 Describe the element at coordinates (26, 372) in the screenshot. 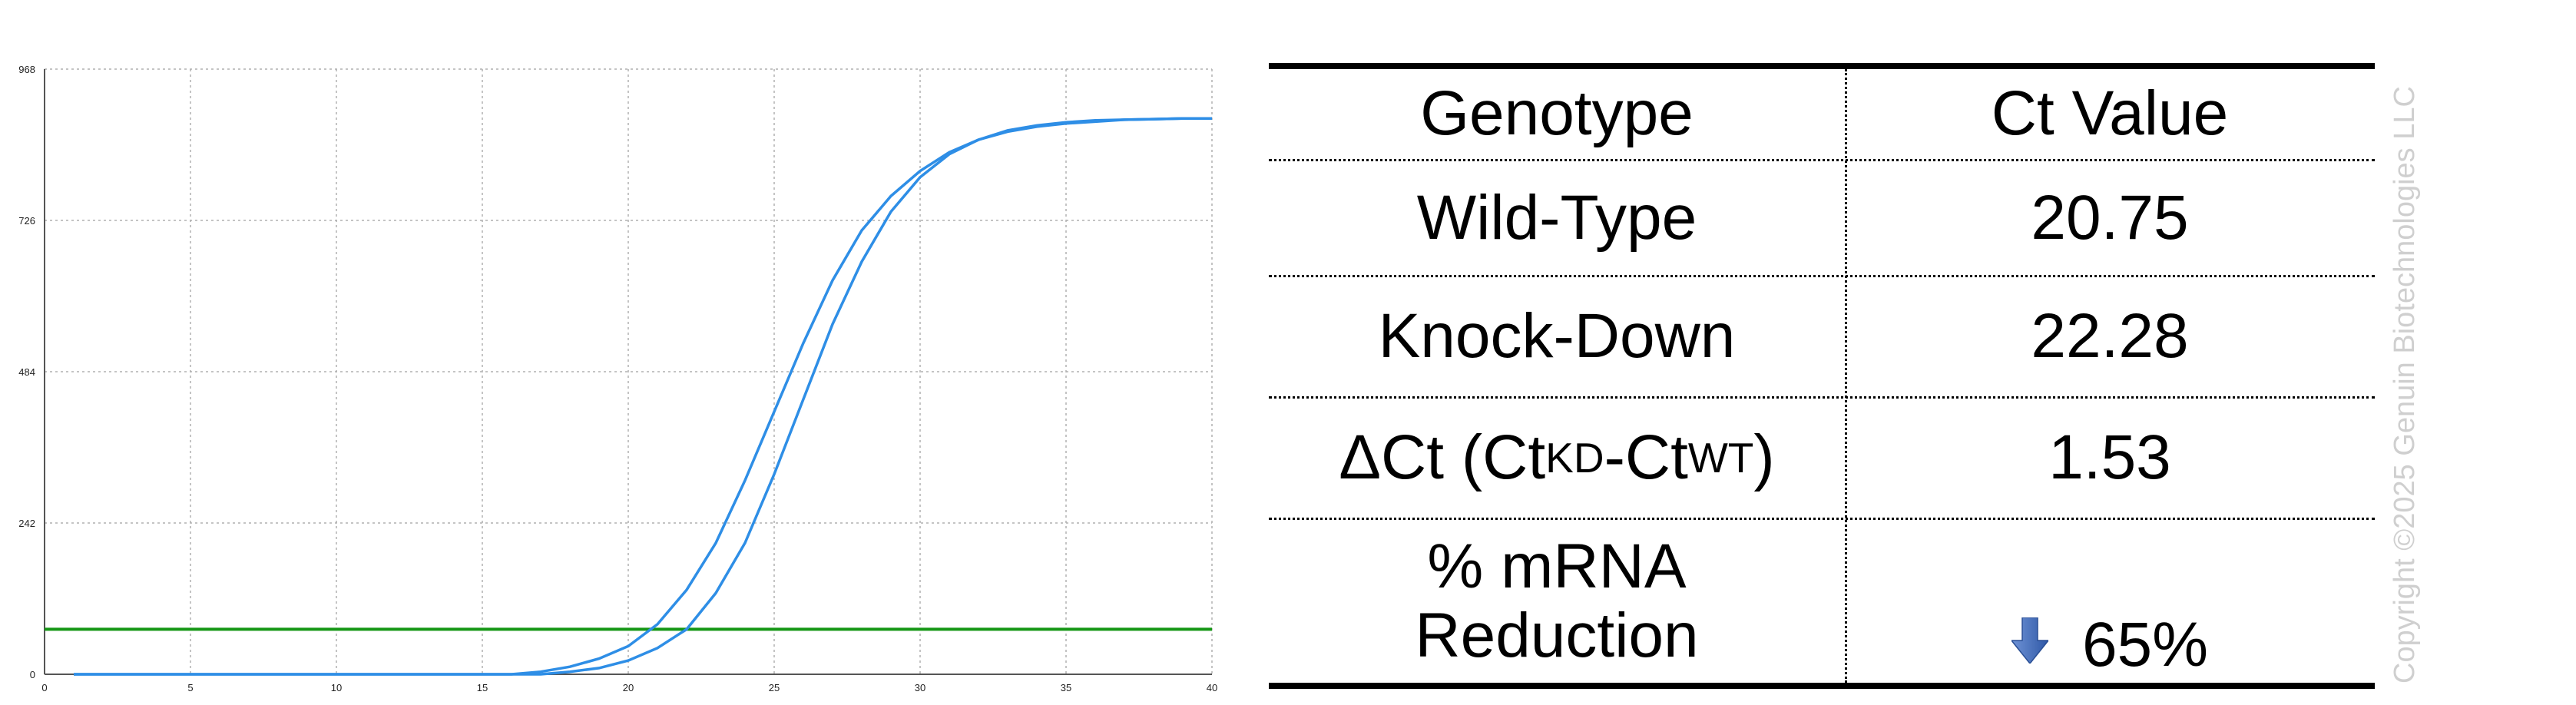

I see `y-tick-label: 484` at that location.